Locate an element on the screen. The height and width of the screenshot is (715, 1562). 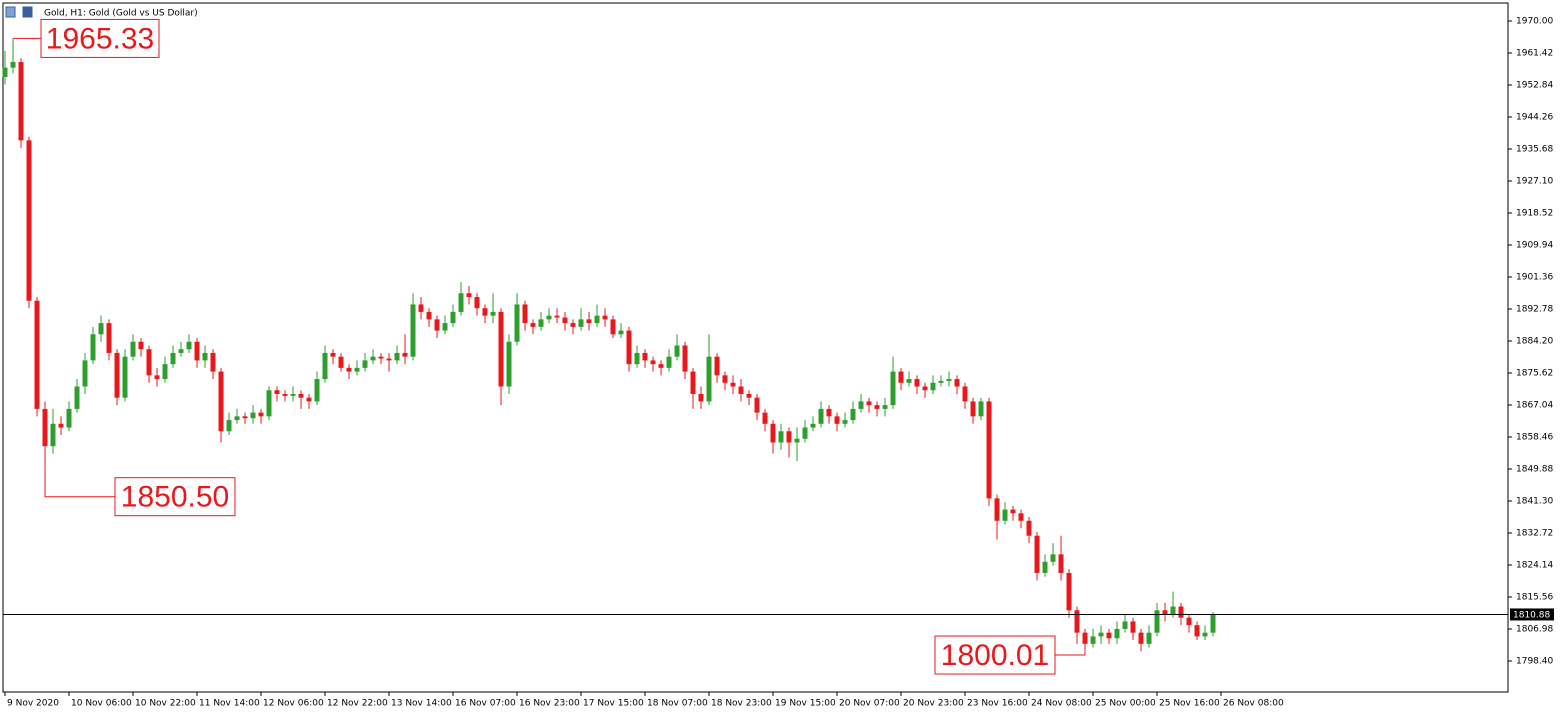
x-tick-label: 19 Nov 15:00 is located at coordinates (805, 704).